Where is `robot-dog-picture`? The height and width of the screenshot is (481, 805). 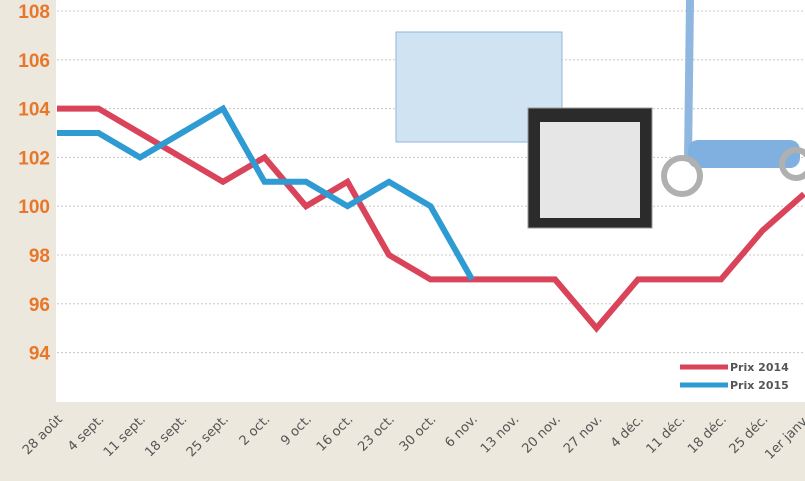 robot-dog-picture is located at coordinates (590, 170).